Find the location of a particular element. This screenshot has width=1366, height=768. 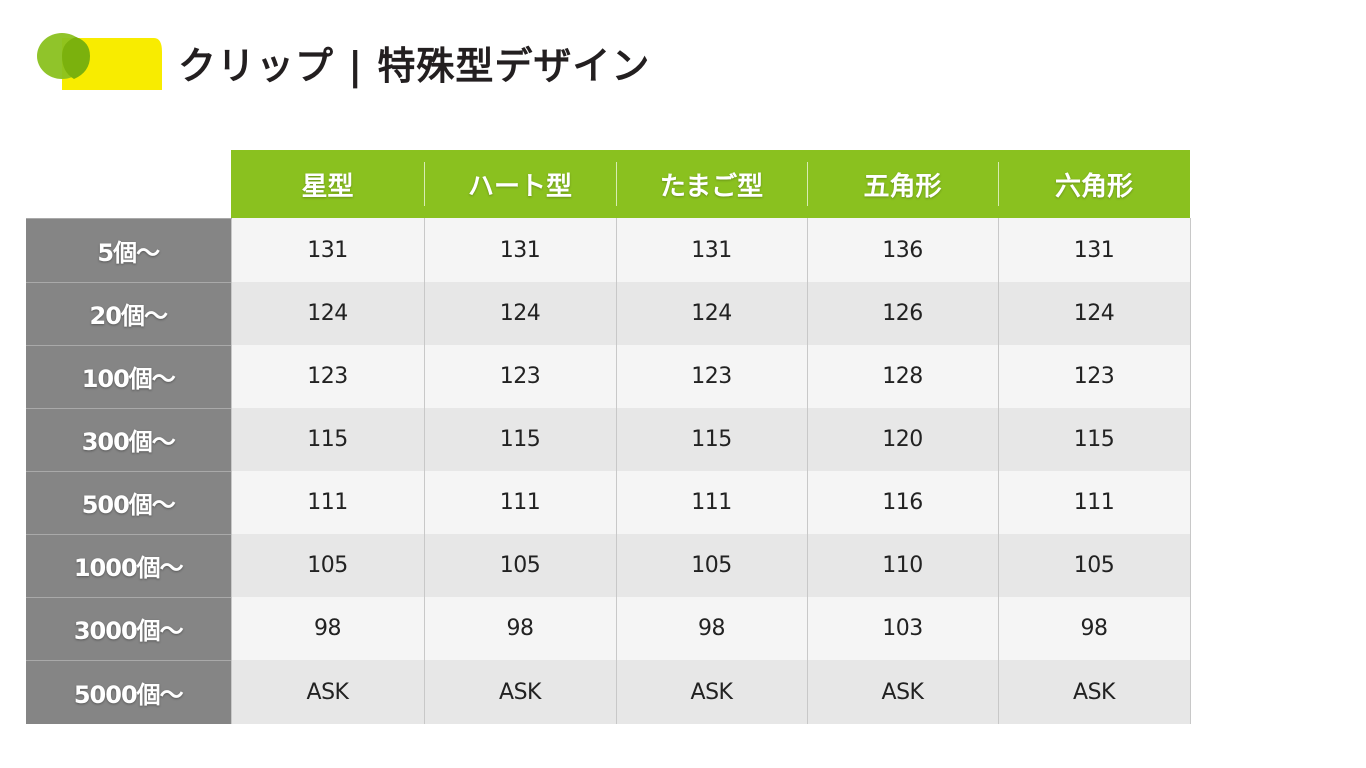

price-cell: 128 is located at coordinates (902, 376).